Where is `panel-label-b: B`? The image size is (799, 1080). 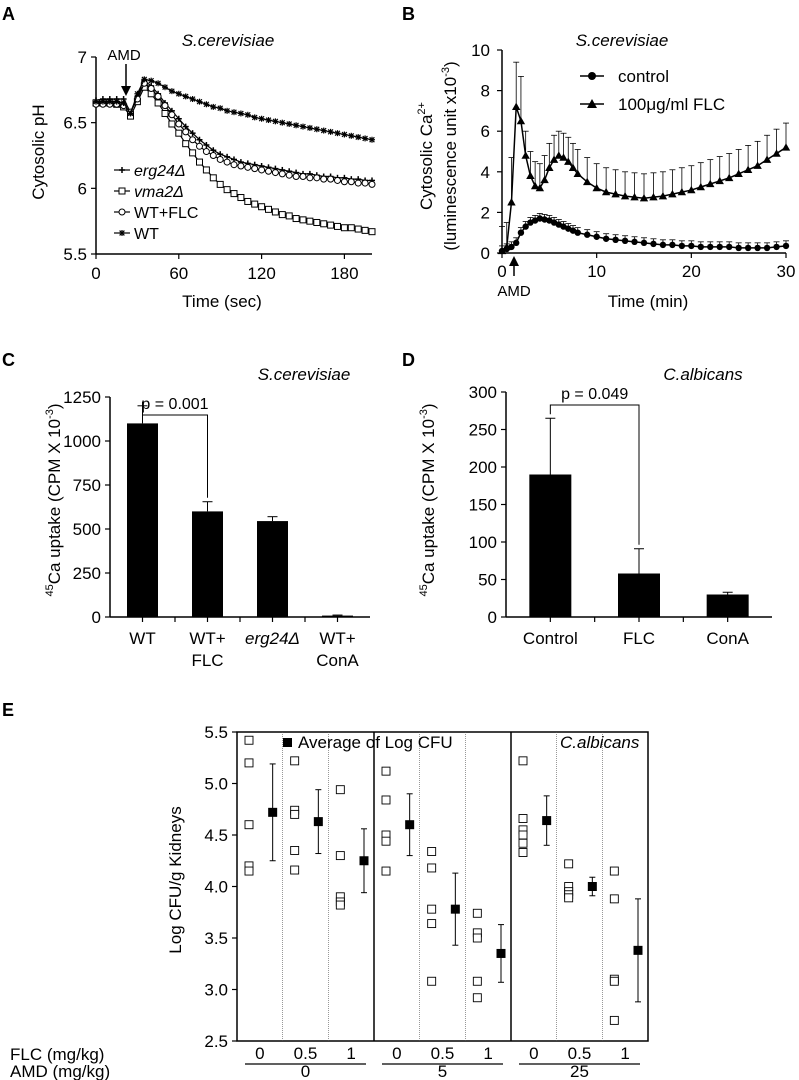 panel-label-b: B is located at coordinates (408, 14).